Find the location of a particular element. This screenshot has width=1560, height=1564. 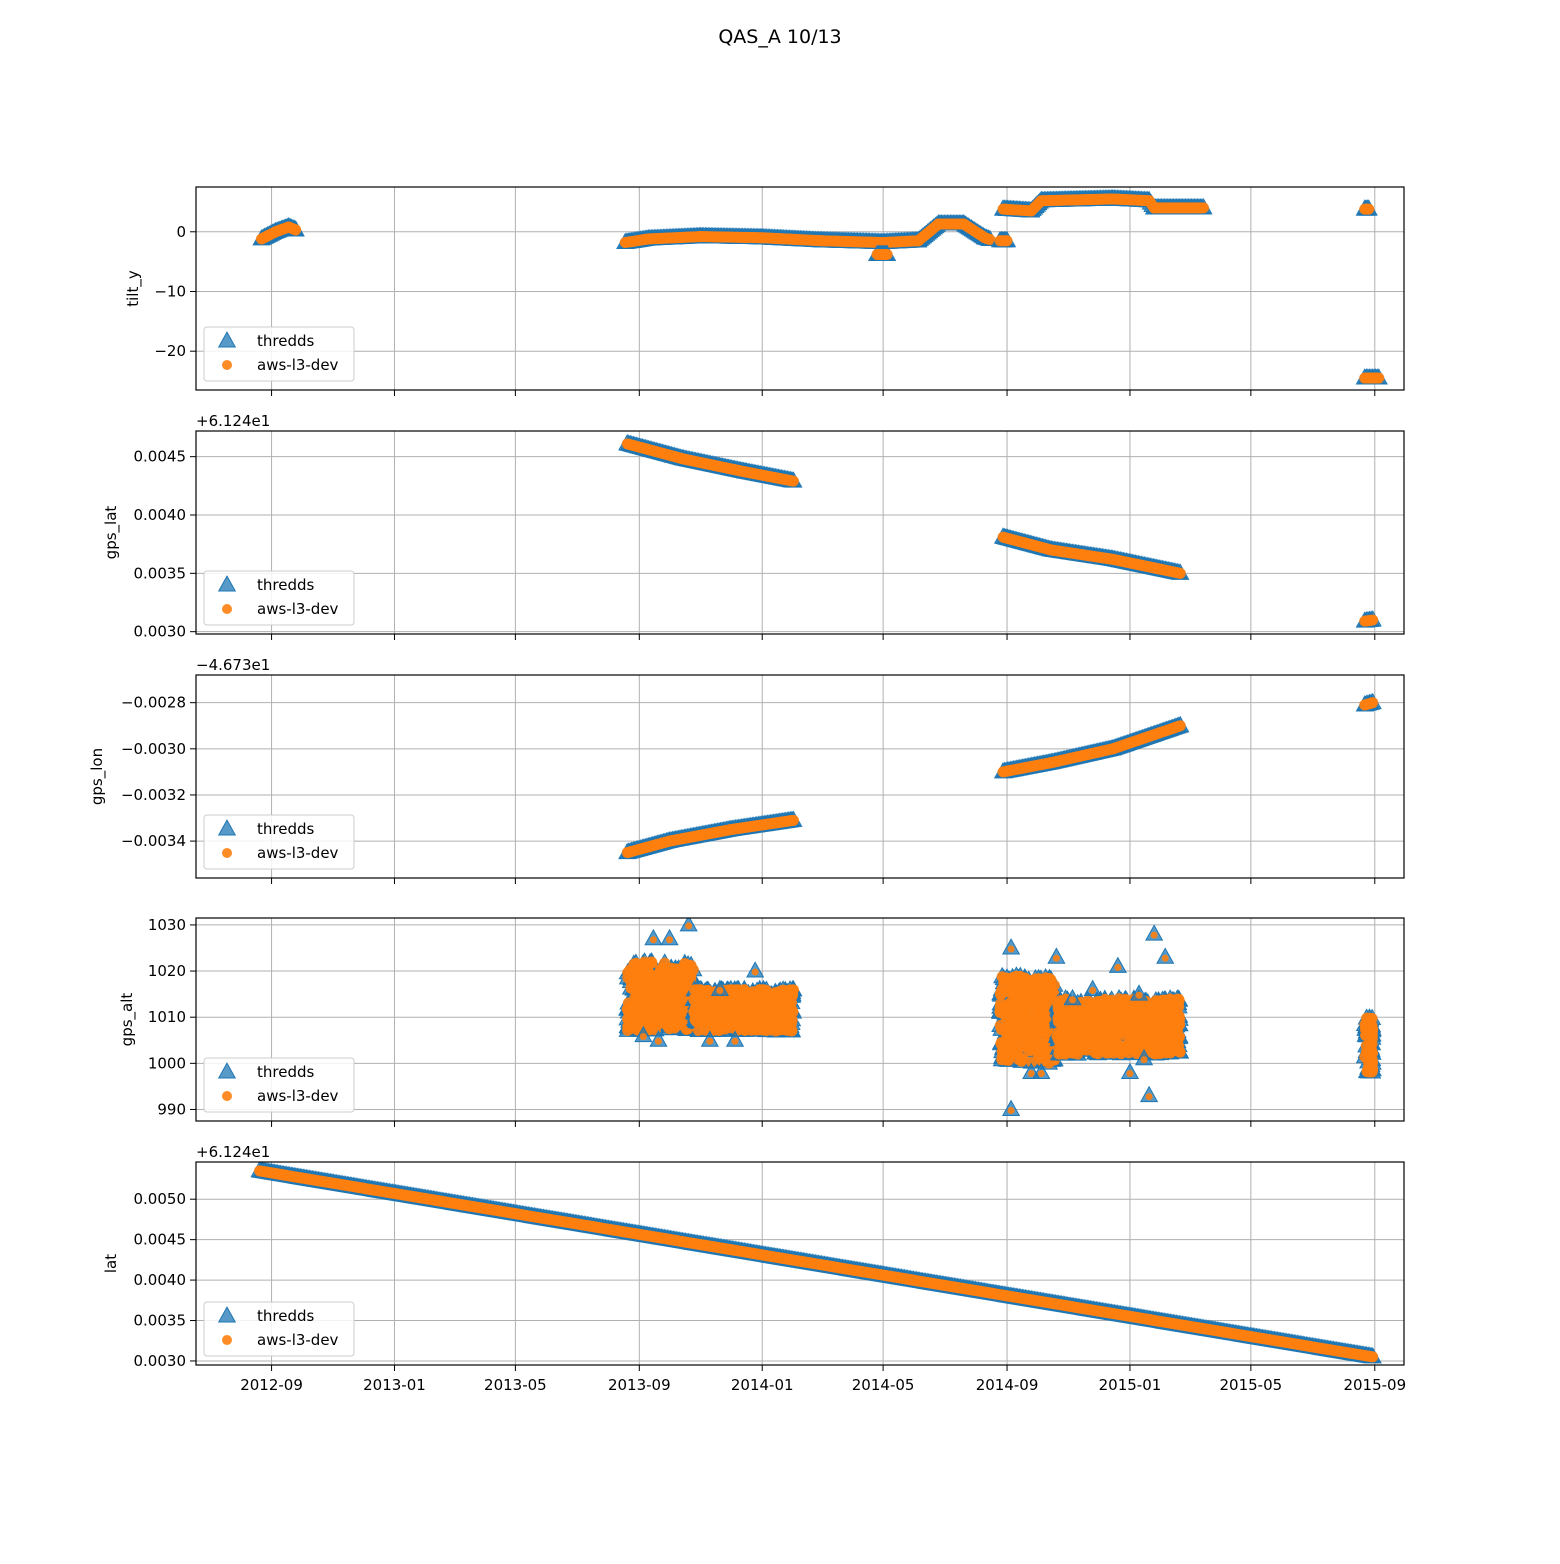

y-tick-label: 1020 is located at coordinates (167, 971).